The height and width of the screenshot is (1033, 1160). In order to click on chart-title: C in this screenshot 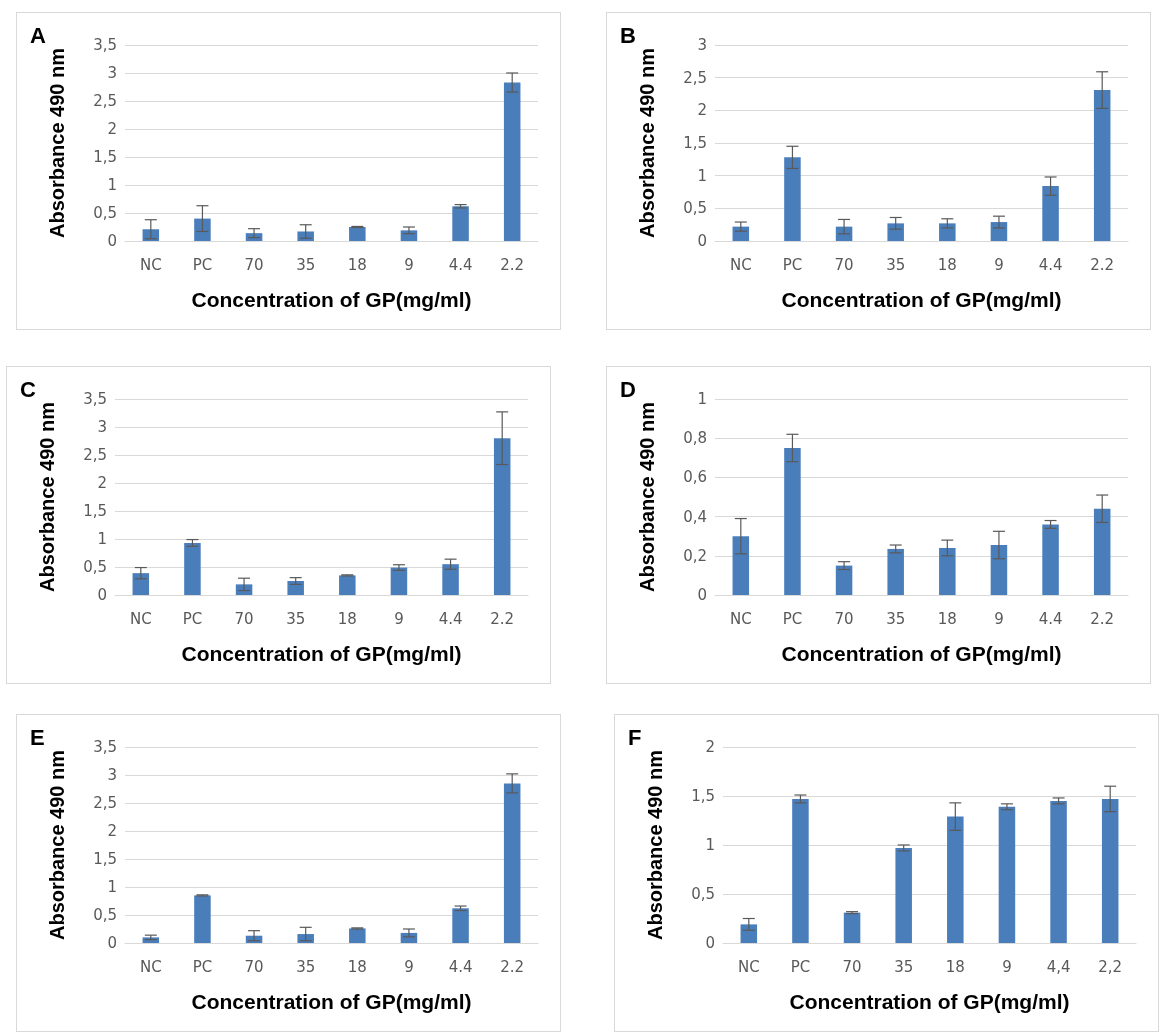, I will do `click(28, 389)`.